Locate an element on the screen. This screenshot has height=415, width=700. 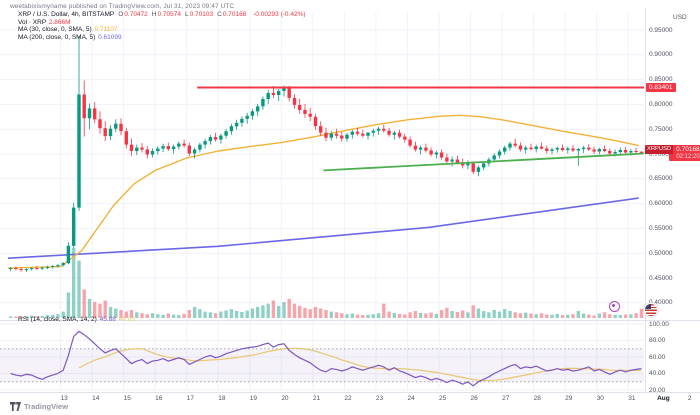
time-tick-label: 24 is located at coordinates (411, 398).